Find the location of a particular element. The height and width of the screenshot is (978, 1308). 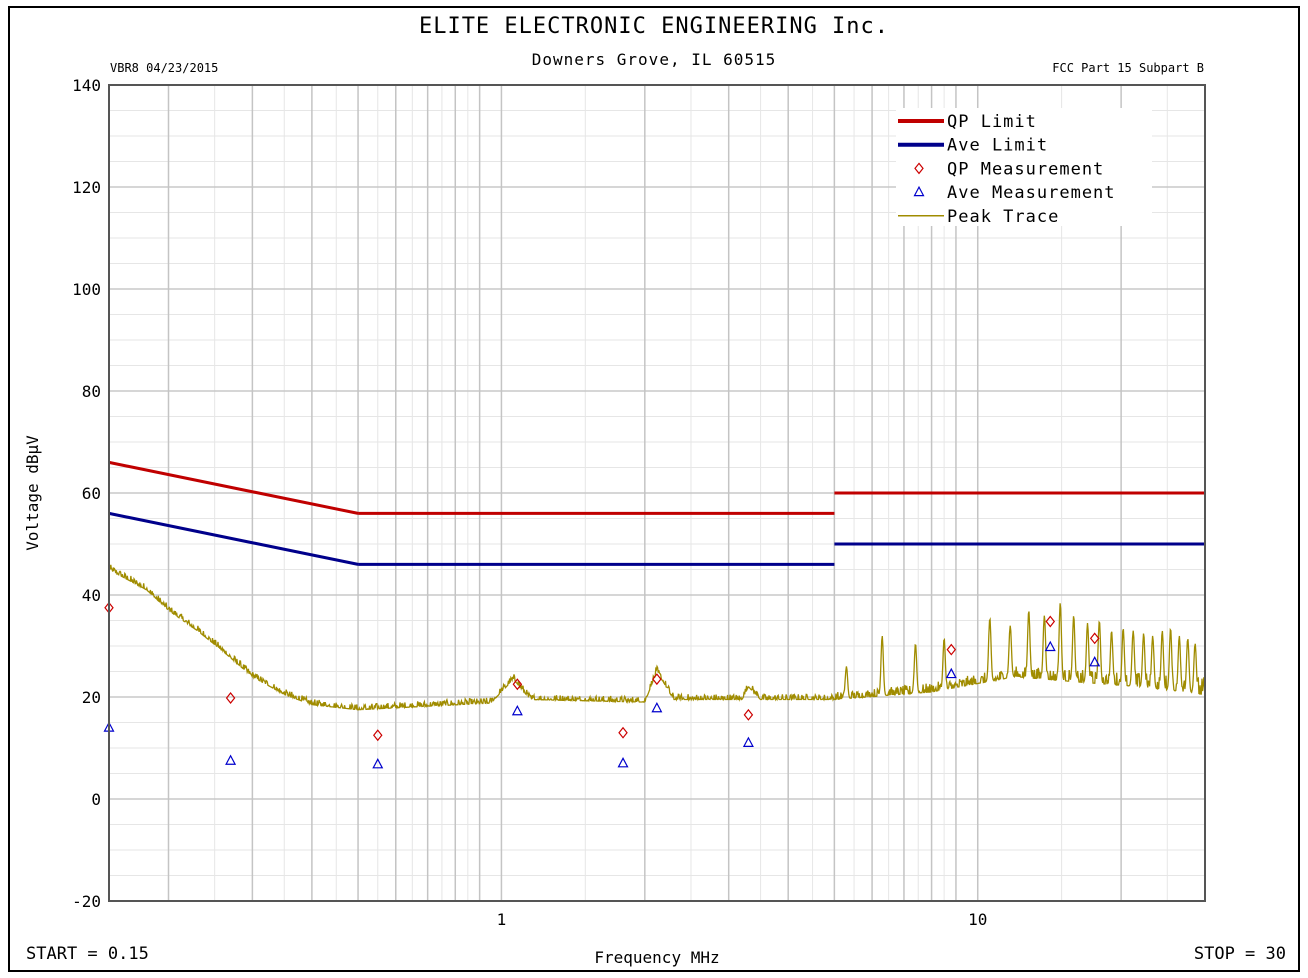

legend-ave-measurement-label: Ave Measurement is located at coordinates (1031, 193).